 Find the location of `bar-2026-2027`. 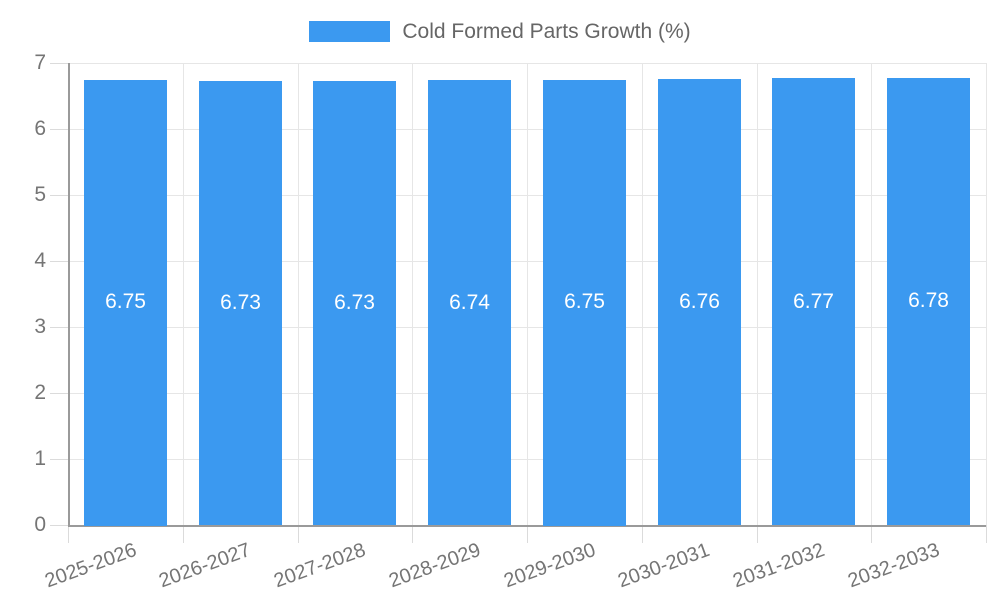

bar-2026-2027 is located at coordinates (240, 303).